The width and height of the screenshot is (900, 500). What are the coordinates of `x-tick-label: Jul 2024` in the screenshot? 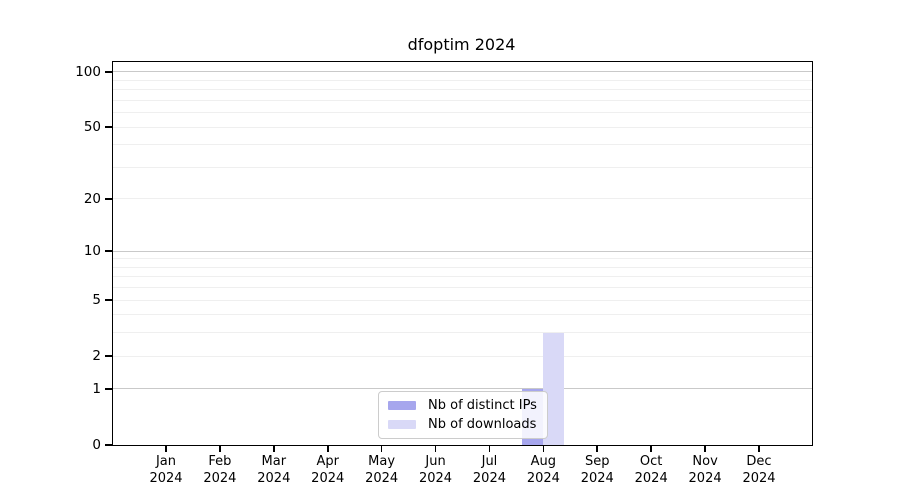 It's located at (489, 470).